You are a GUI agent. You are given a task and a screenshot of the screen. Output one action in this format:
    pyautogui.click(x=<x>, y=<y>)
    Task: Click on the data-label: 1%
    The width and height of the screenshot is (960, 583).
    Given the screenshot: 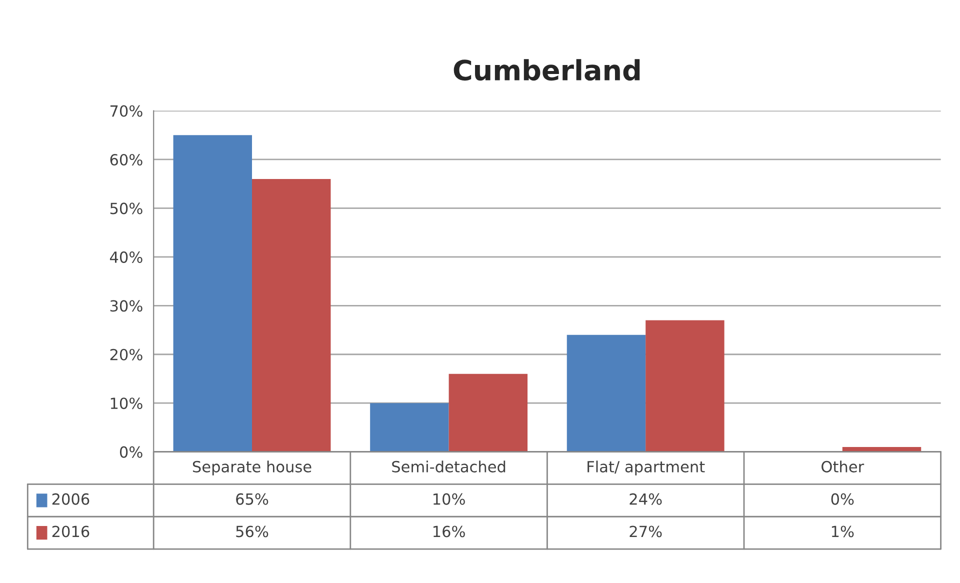 What is the action you would take?
    pyautogui.click(x=843, y=532)
    